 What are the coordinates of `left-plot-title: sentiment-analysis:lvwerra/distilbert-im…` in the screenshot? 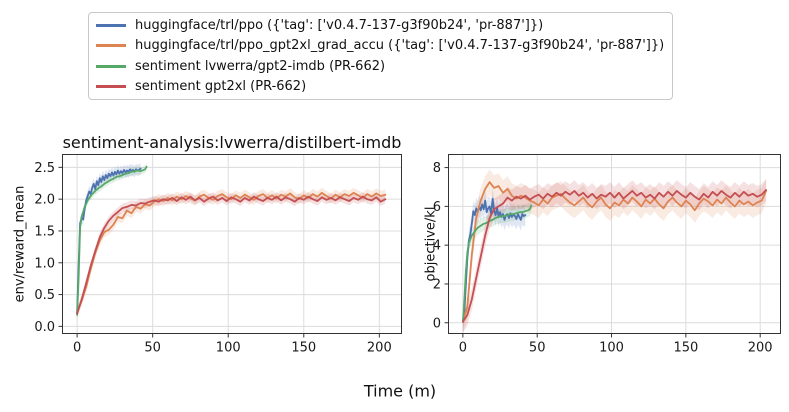 It's located at (232, 142).